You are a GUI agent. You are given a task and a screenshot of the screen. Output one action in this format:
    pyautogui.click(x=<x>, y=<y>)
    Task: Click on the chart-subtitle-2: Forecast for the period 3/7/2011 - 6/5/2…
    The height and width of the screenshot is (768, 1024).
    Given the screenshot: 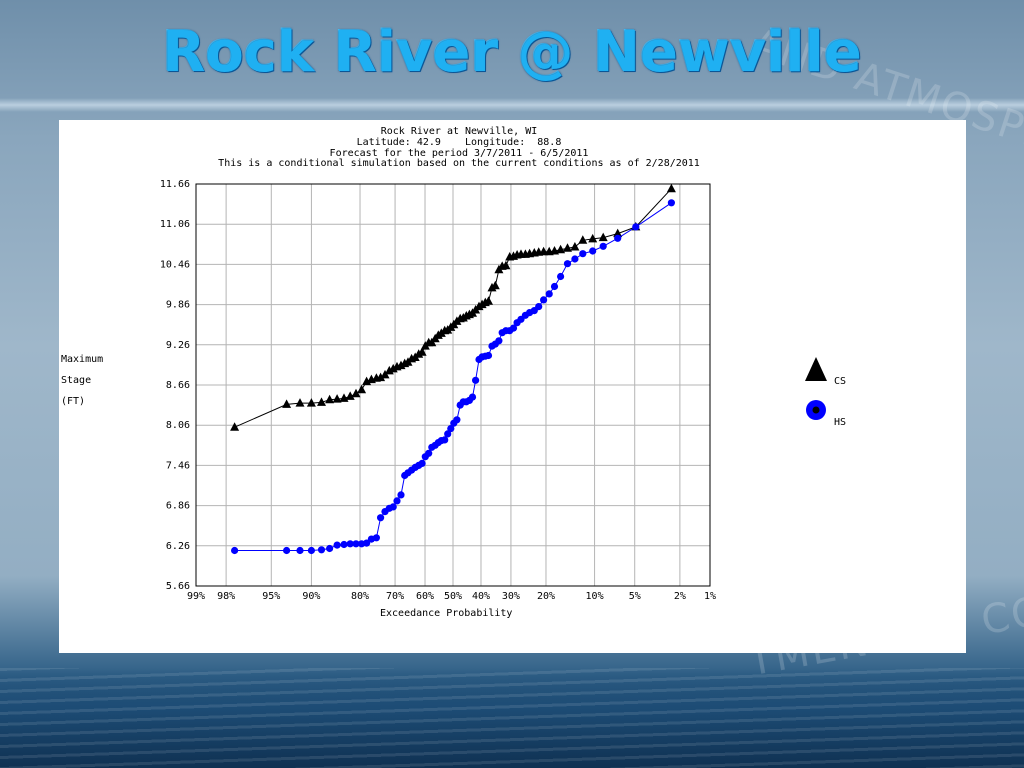 What is the action you would take?
    pyautogui.click(x=459, y=153)
    